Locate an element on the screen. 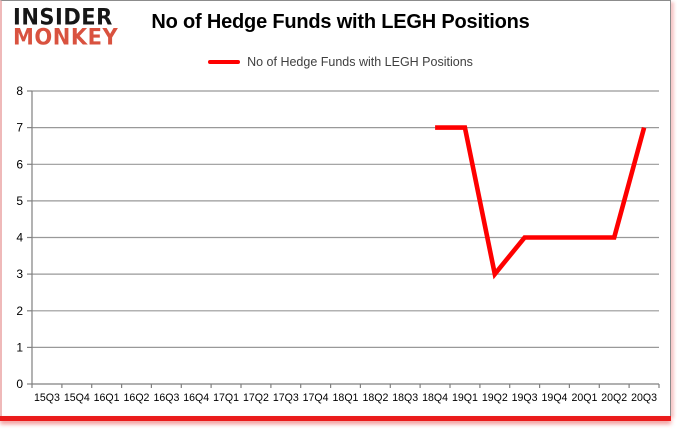 This screenshot has width=677, height=431. x-tick-label: 19Q4 is located at coordinates (555, 398).